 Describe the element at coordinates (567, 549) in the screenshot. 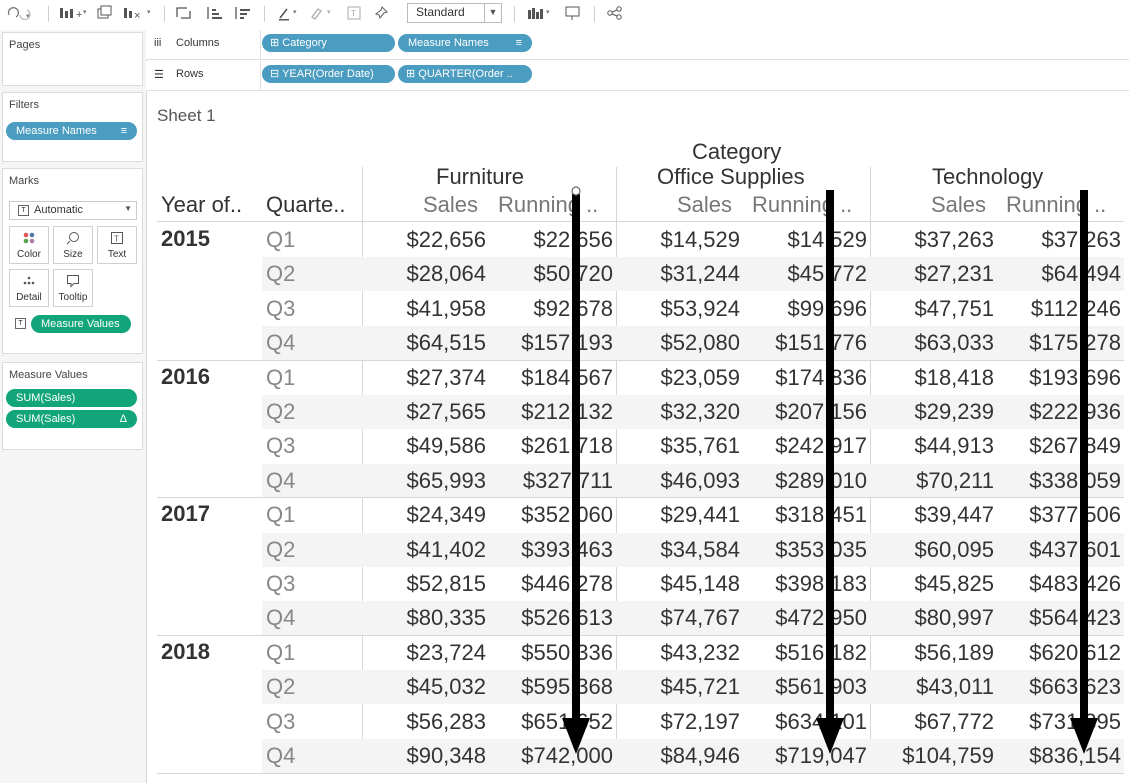

I see `running-sales-cell: $393,463` at that location.